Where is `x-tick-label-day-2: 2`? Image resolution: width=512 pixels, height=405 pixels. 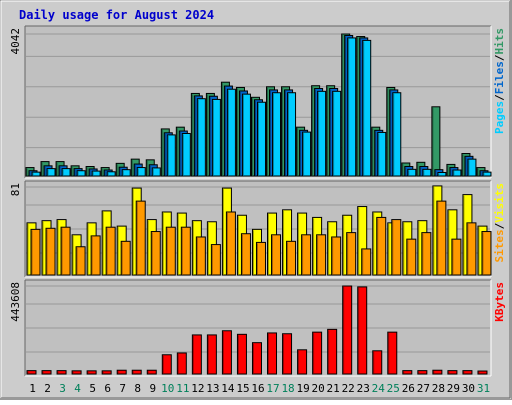 x-tick-label-day-2: 2 is located at coordinates (47, 388).